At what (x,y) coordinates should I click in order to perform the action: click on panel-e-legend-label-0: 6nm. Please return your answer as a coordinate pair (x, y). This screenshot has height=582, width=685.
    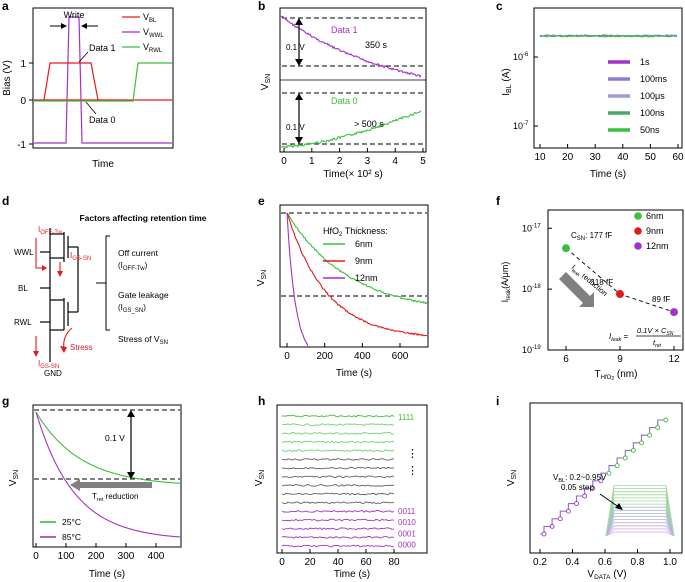
    Looking at the image, I should click on (364, 244).